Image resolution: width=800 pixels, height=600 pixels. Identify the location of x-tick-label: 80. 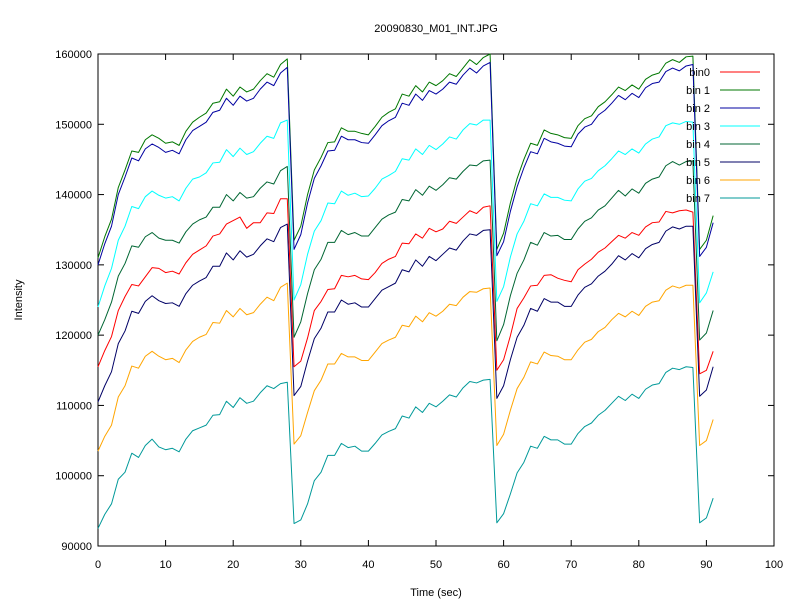
(639, 565).